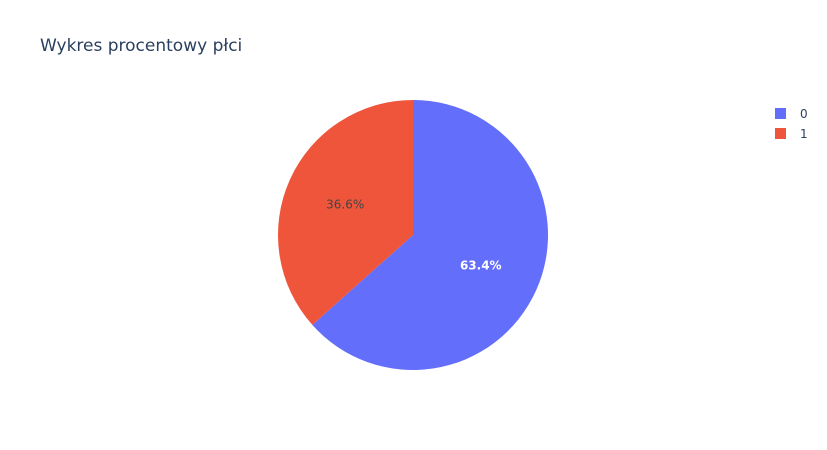  I want to click on legend: 0 1, so click(791, 124).